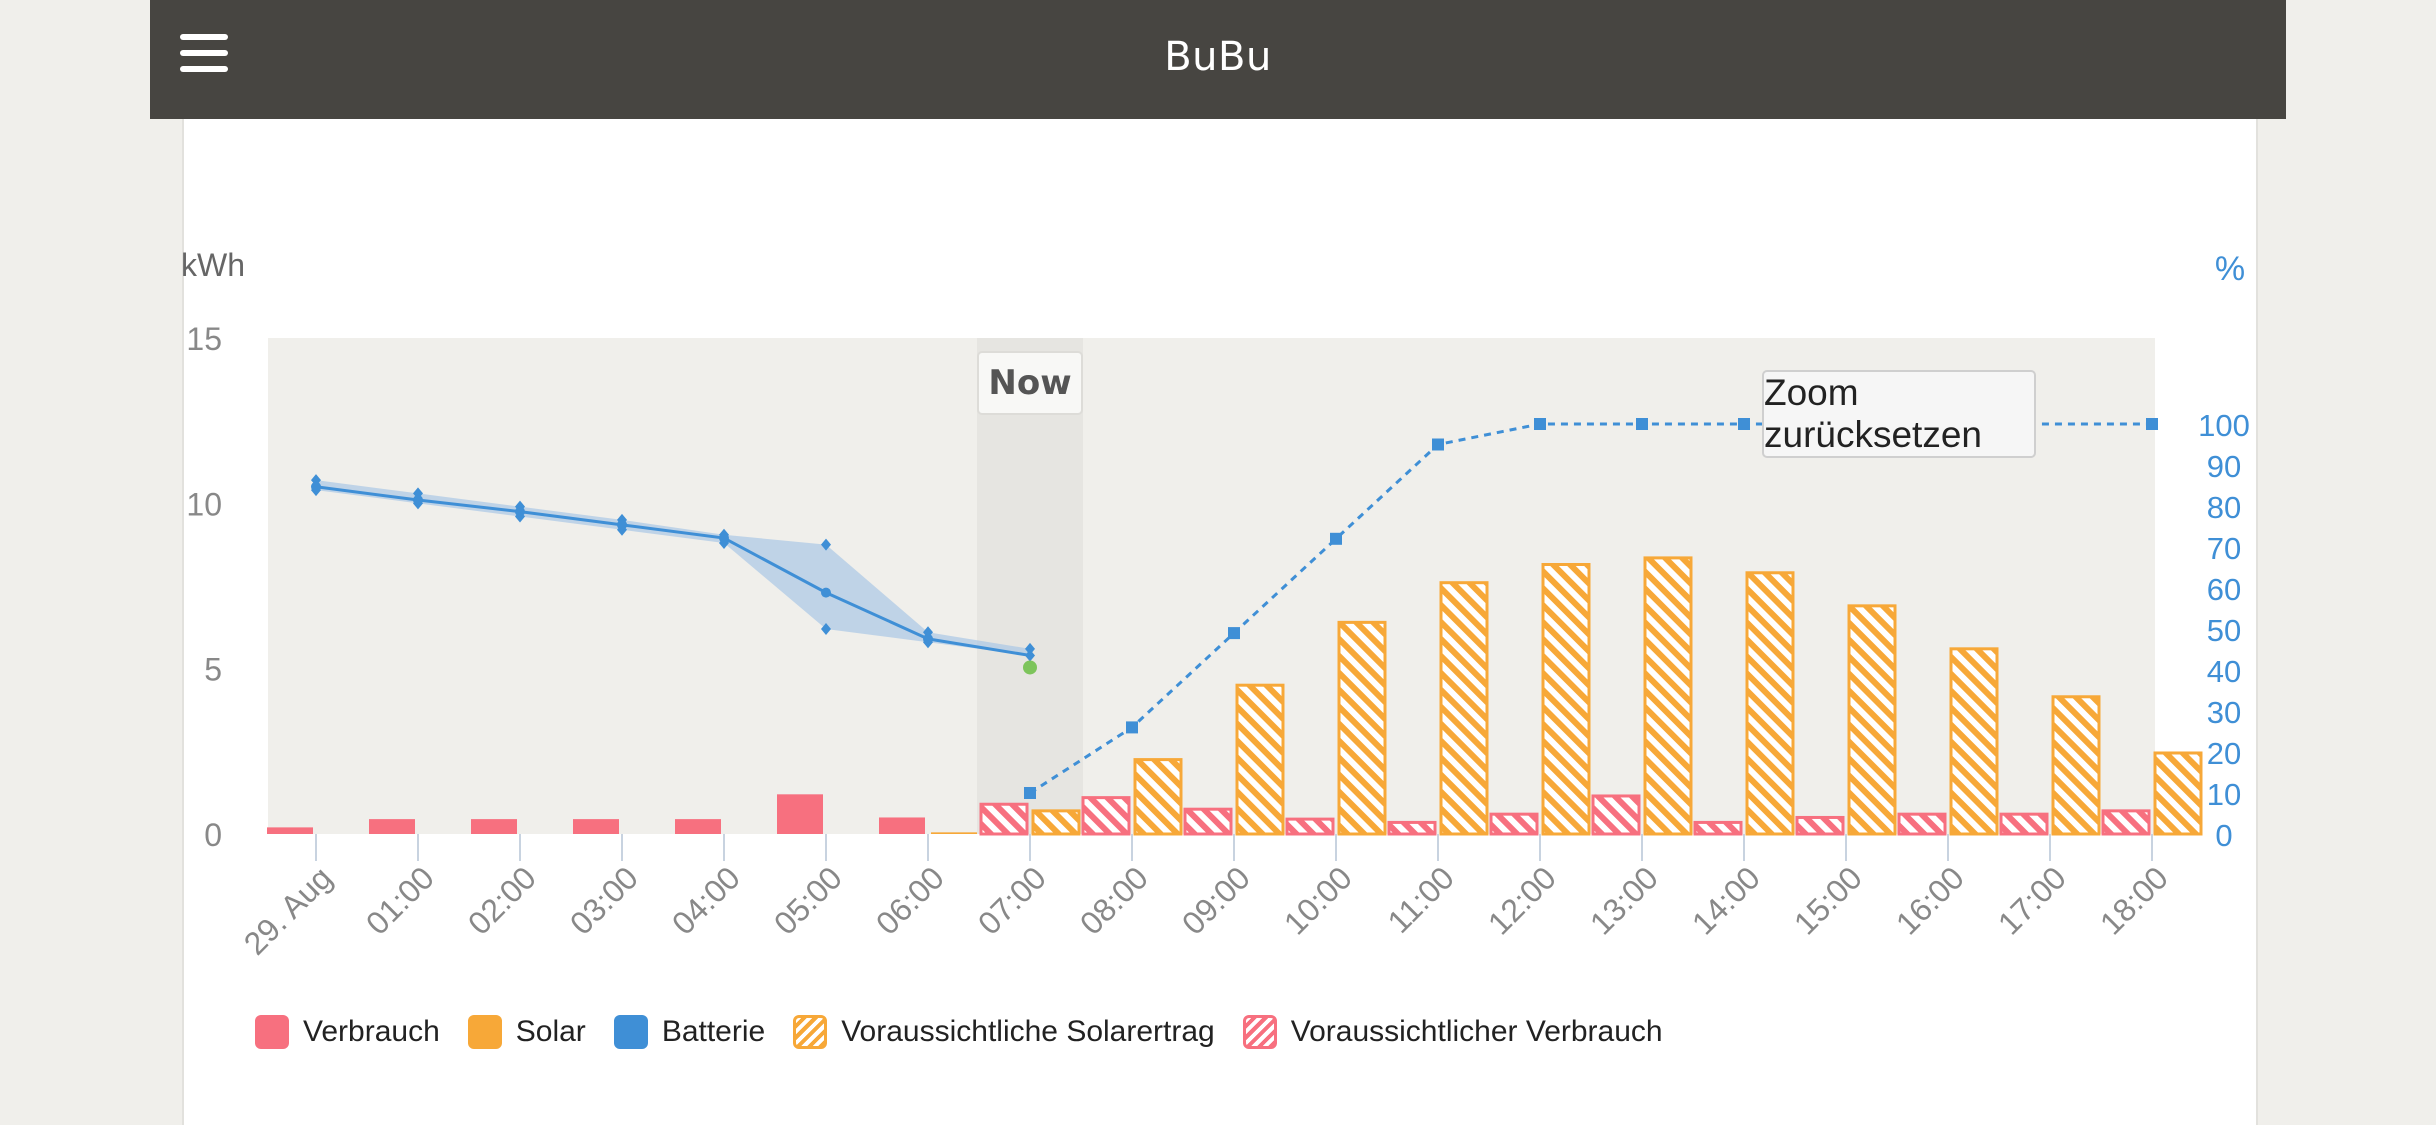  I want to click on battery-line, so click(673, 571).